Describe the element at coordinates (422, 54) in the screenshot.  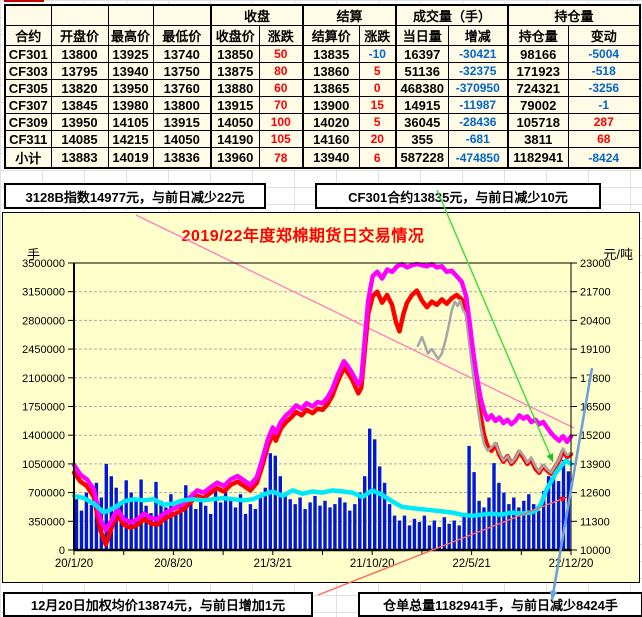
I see `table-cell: 16397` at that location.